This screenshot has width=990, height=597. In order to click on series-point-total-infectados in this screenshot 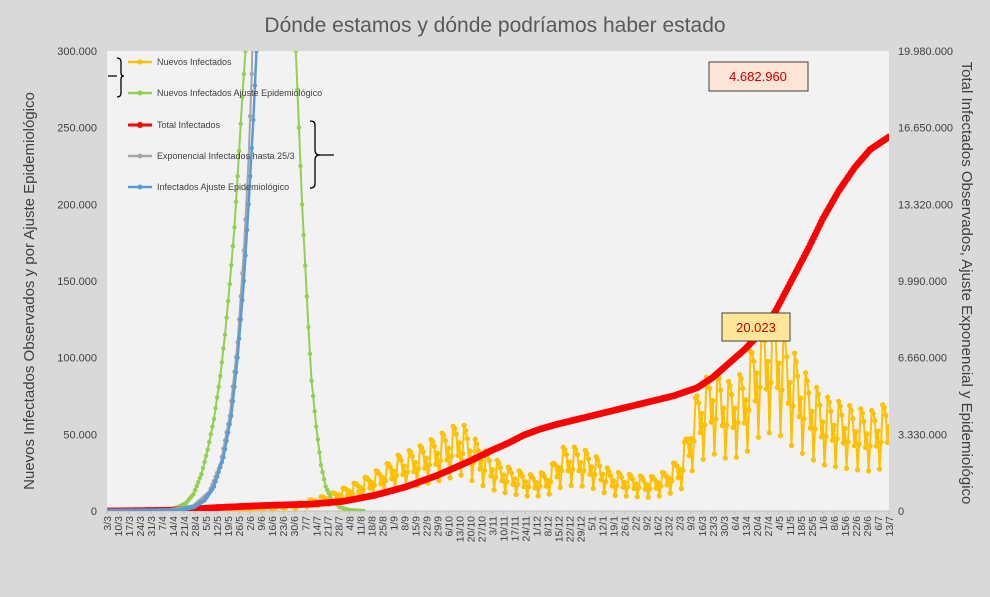, I will do `click(887, 137)`.